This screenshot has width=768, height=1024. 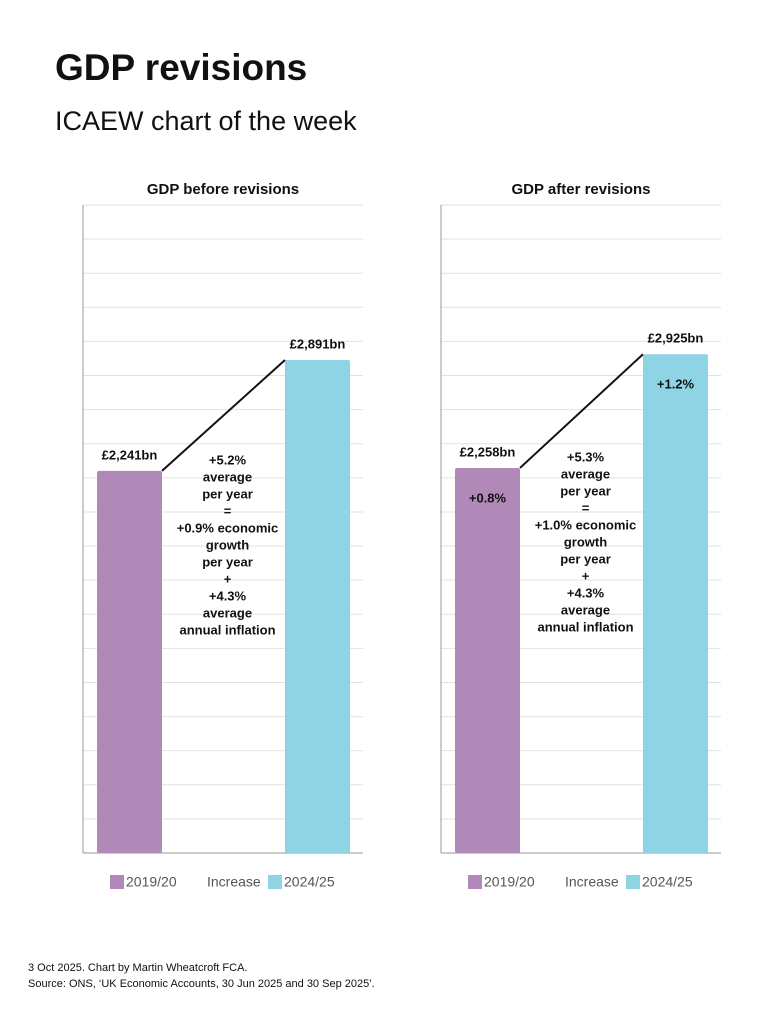 What do you see at coordinates (488, 451) in the screenshot?
I see `data-label: £2,258bn` at bounding box center [488, 451].